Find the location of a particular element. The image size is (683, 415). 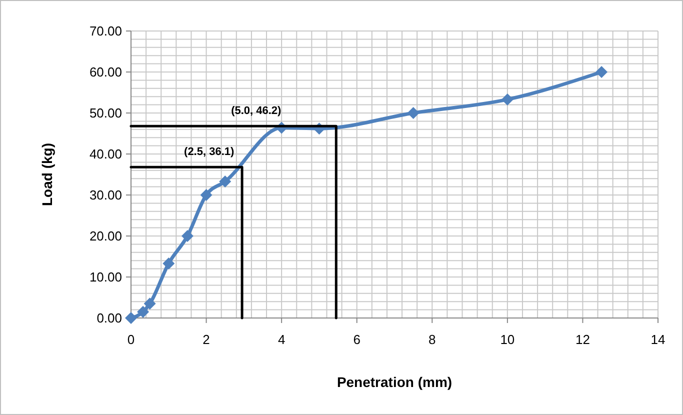

x-tick-label: 0 is located at coordinates (131, 339).